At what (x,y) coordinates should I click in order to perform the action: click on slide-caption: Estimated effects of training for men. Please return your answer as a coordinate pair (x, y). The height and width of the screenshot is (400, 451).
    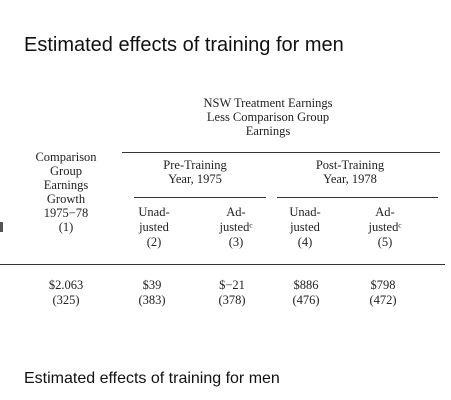
    Looking at the image, I should click on (152, 378).